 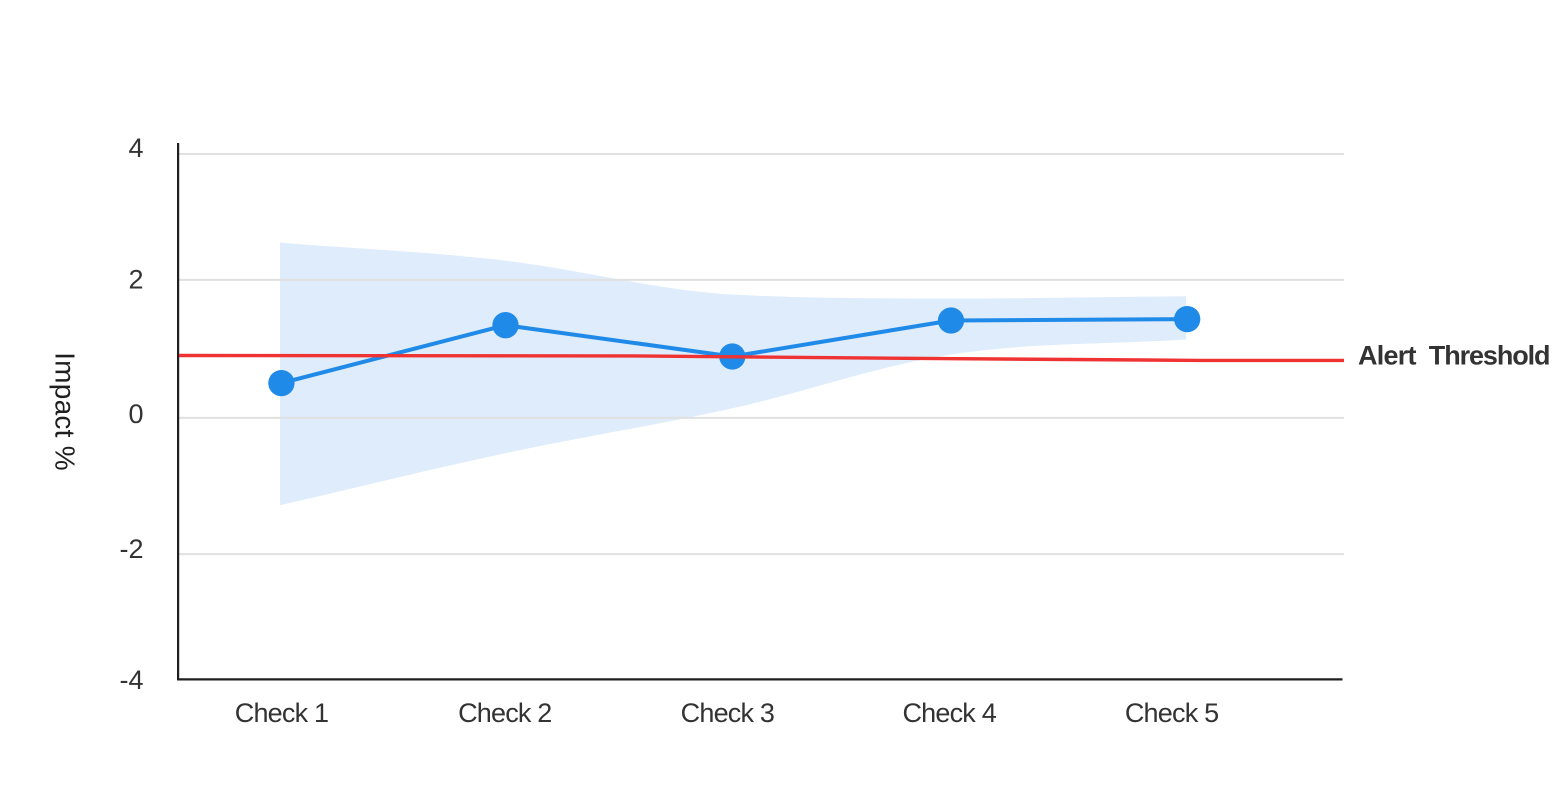 I want to click on svg-text: Impact %, so click(x=65, y=411).